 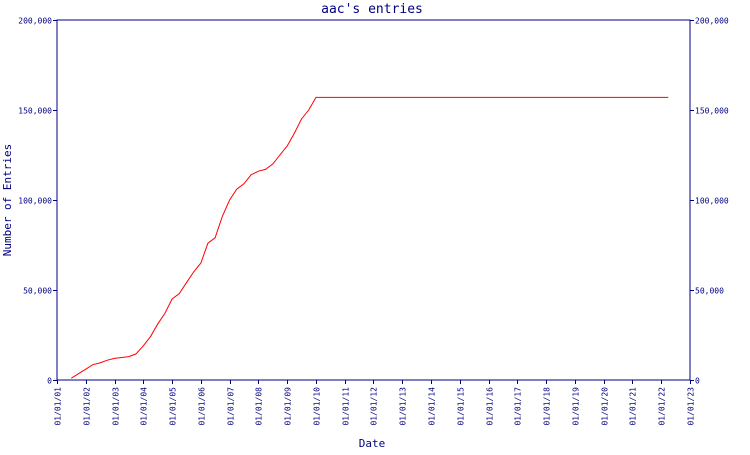 What do you see at coordinates (87, 406) in the screenshot?
I see `x-tick-label: 01/01/02` at bounding box center [87, 406].